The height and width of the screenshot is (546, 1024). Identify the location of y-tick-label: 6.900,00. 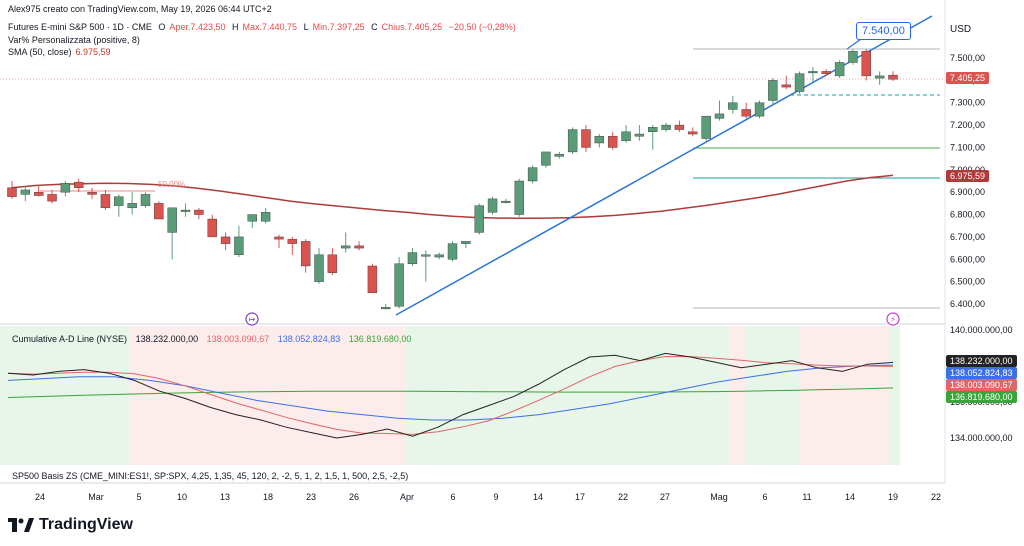
(967, 192).